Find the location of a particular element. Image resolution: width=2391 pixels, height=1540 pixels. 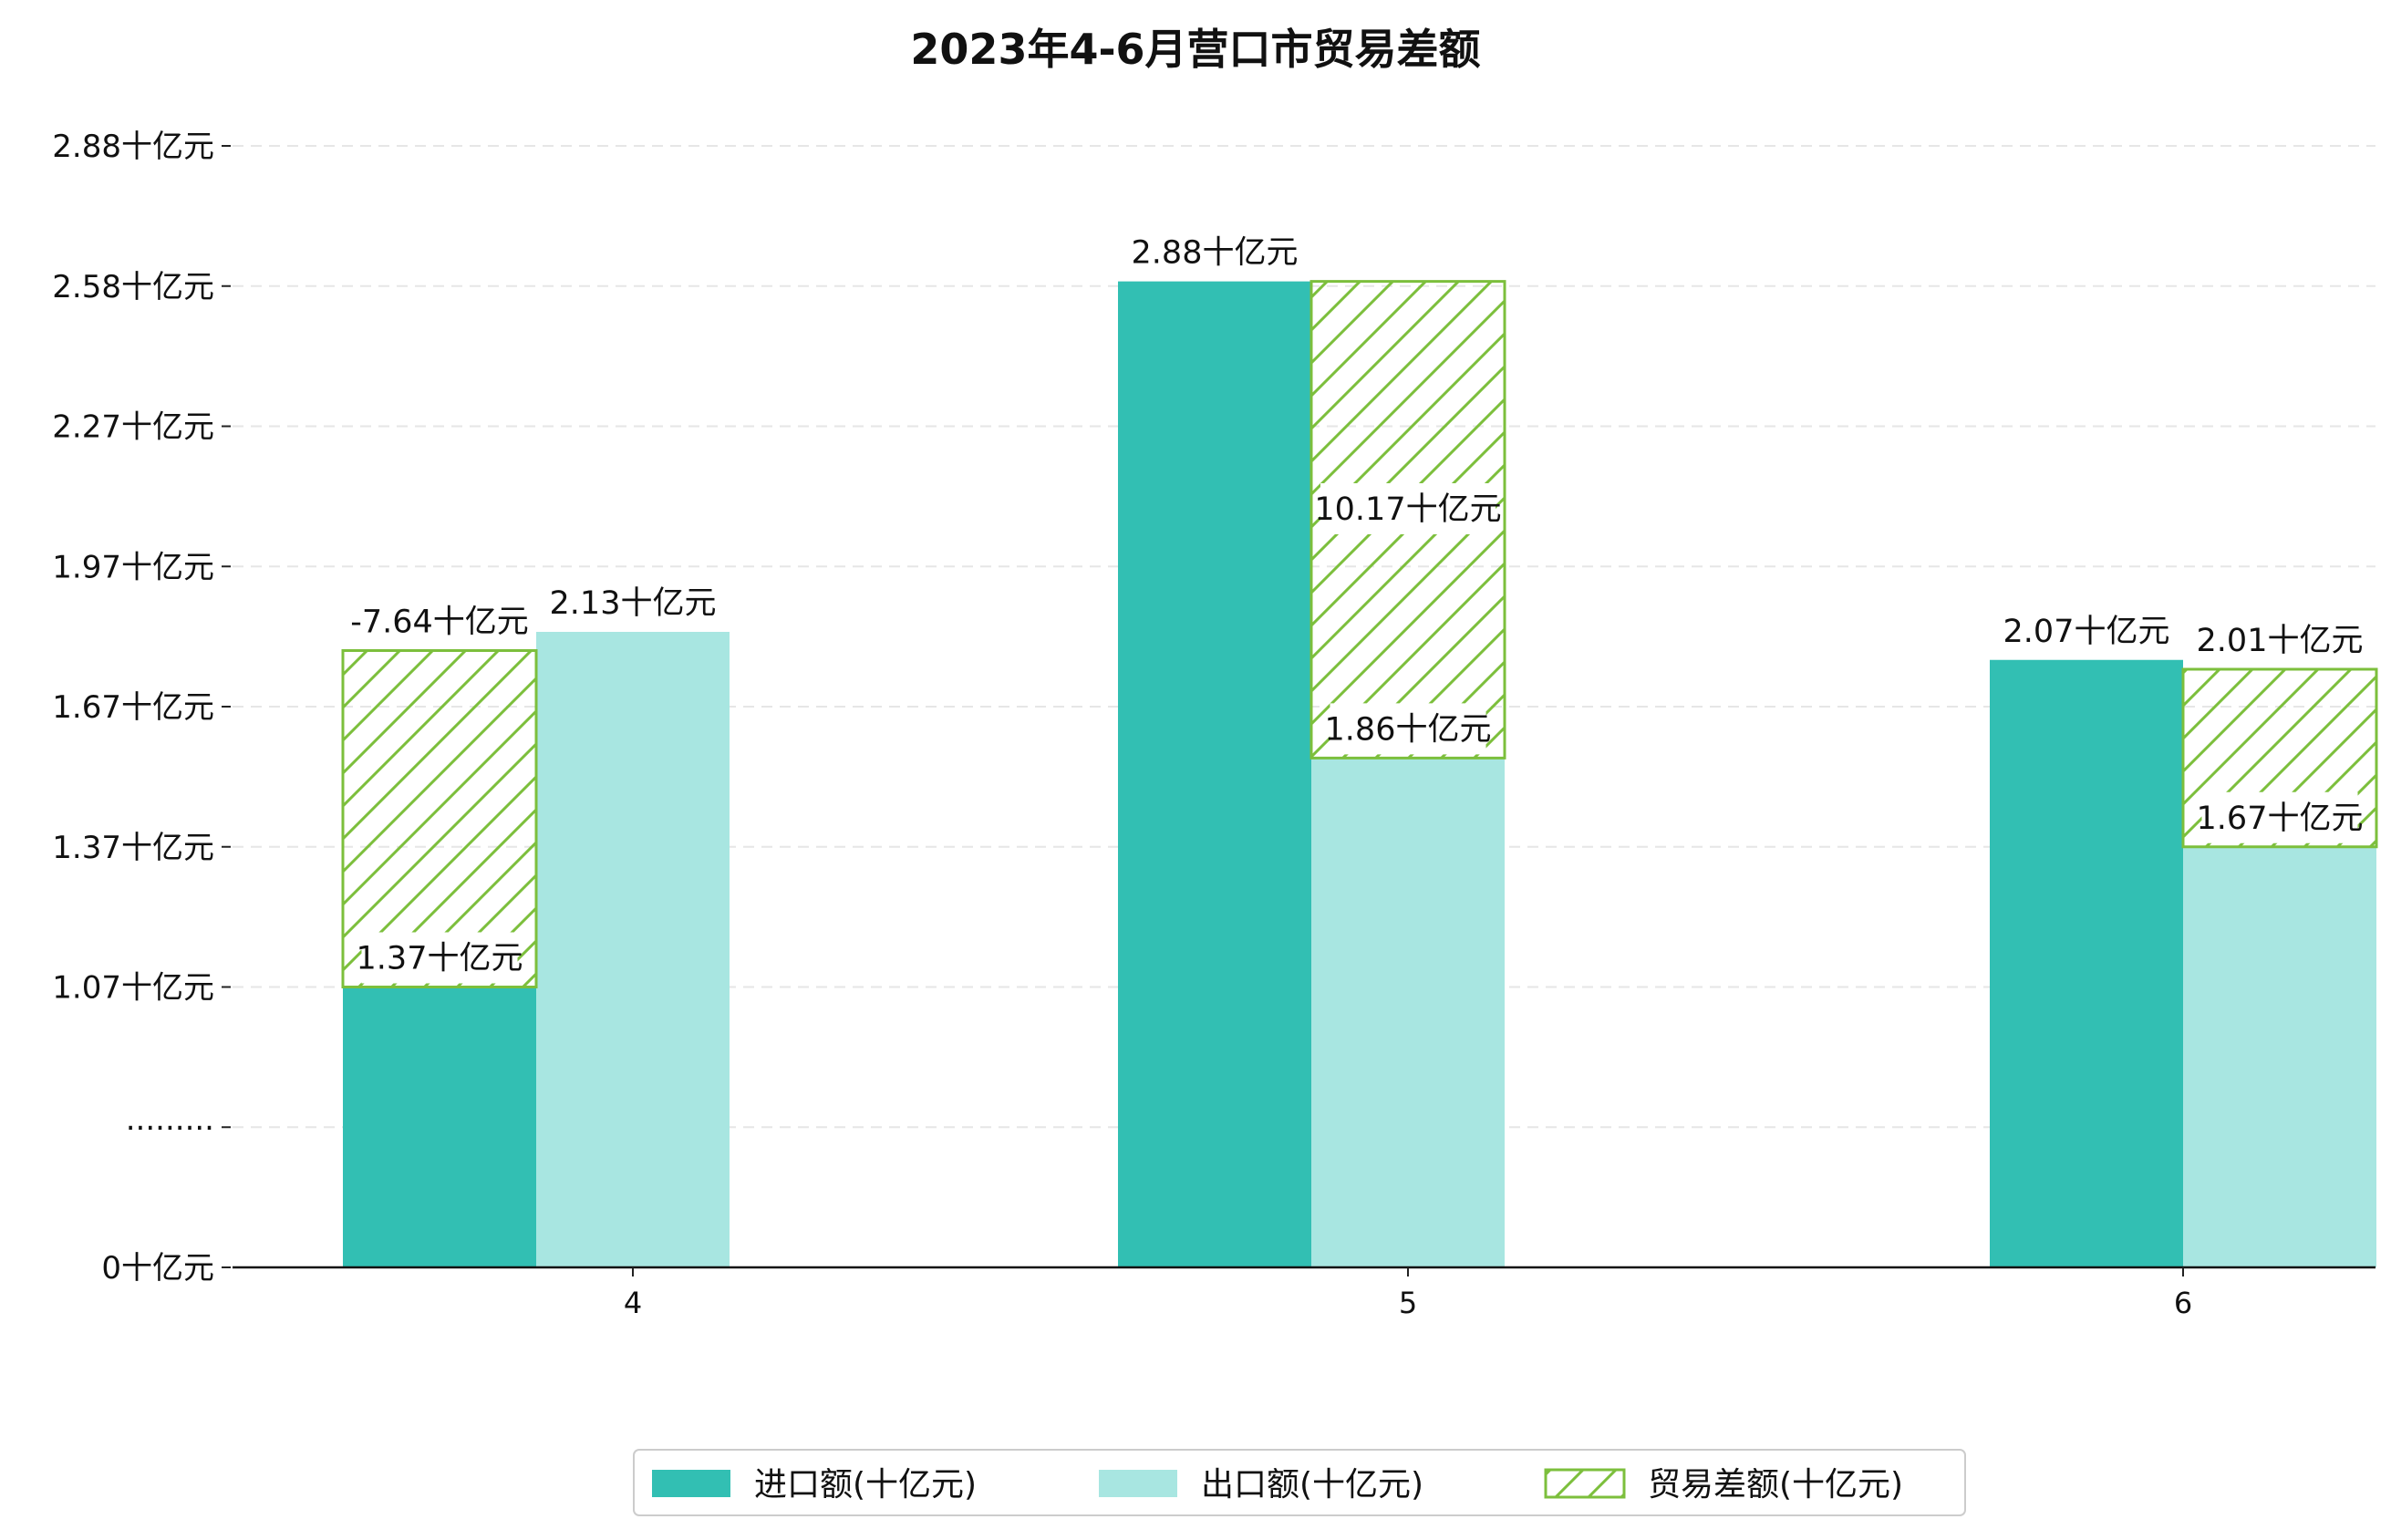

y-tick-label: 1.37十亿元 is located at coordinates (133, 848).